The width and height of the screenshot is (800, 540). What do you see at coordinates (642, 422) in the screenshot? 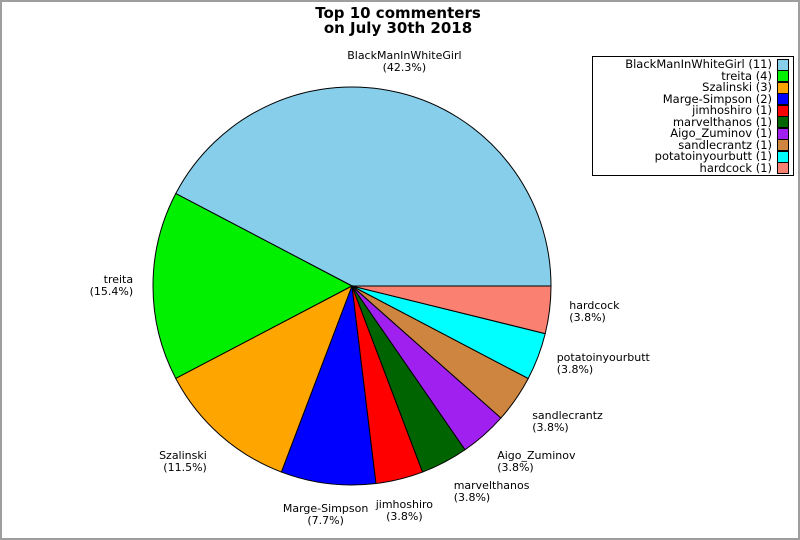
I see `pie-label-sandlecrantz: sandlecrantz (3.8%)` at bounding box center [642, 422].